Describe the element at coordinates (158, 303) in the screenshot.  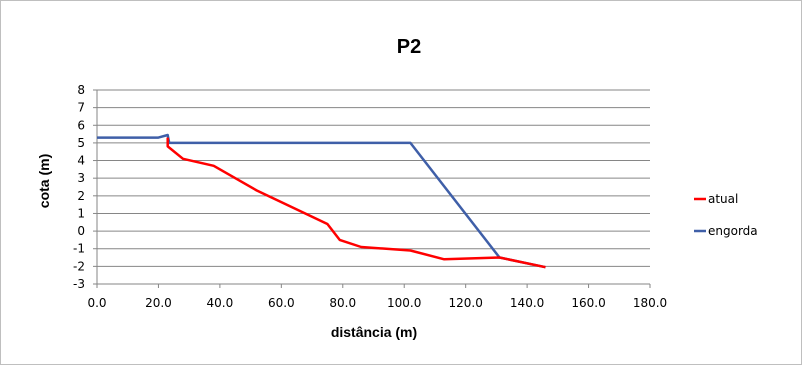
I see `x-tick-label: 20.0` at that location.